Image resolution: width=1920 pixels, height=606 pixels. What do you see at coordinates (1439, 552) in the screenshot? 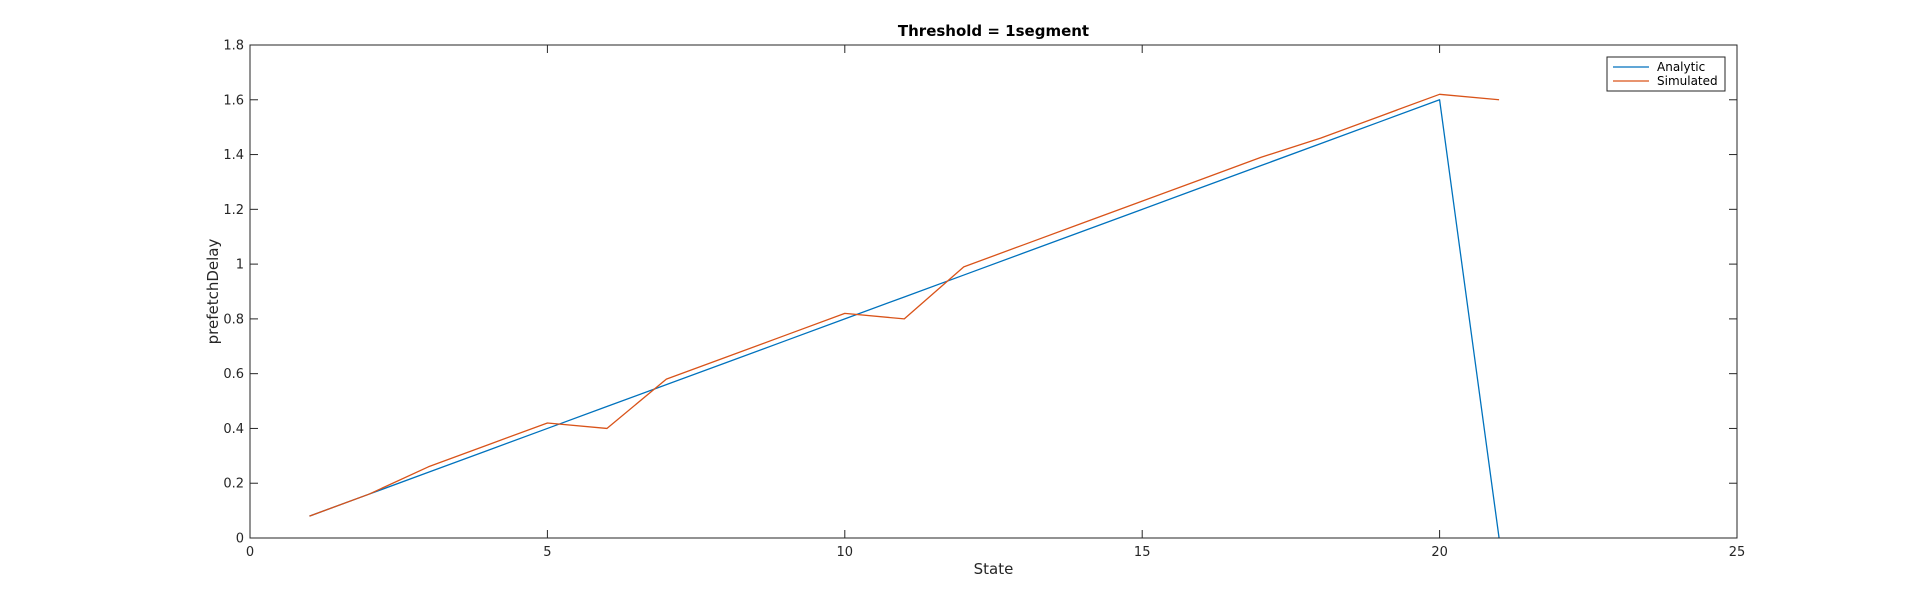
I see `x-tick-label: 20` at bounding box center [1439, 552].